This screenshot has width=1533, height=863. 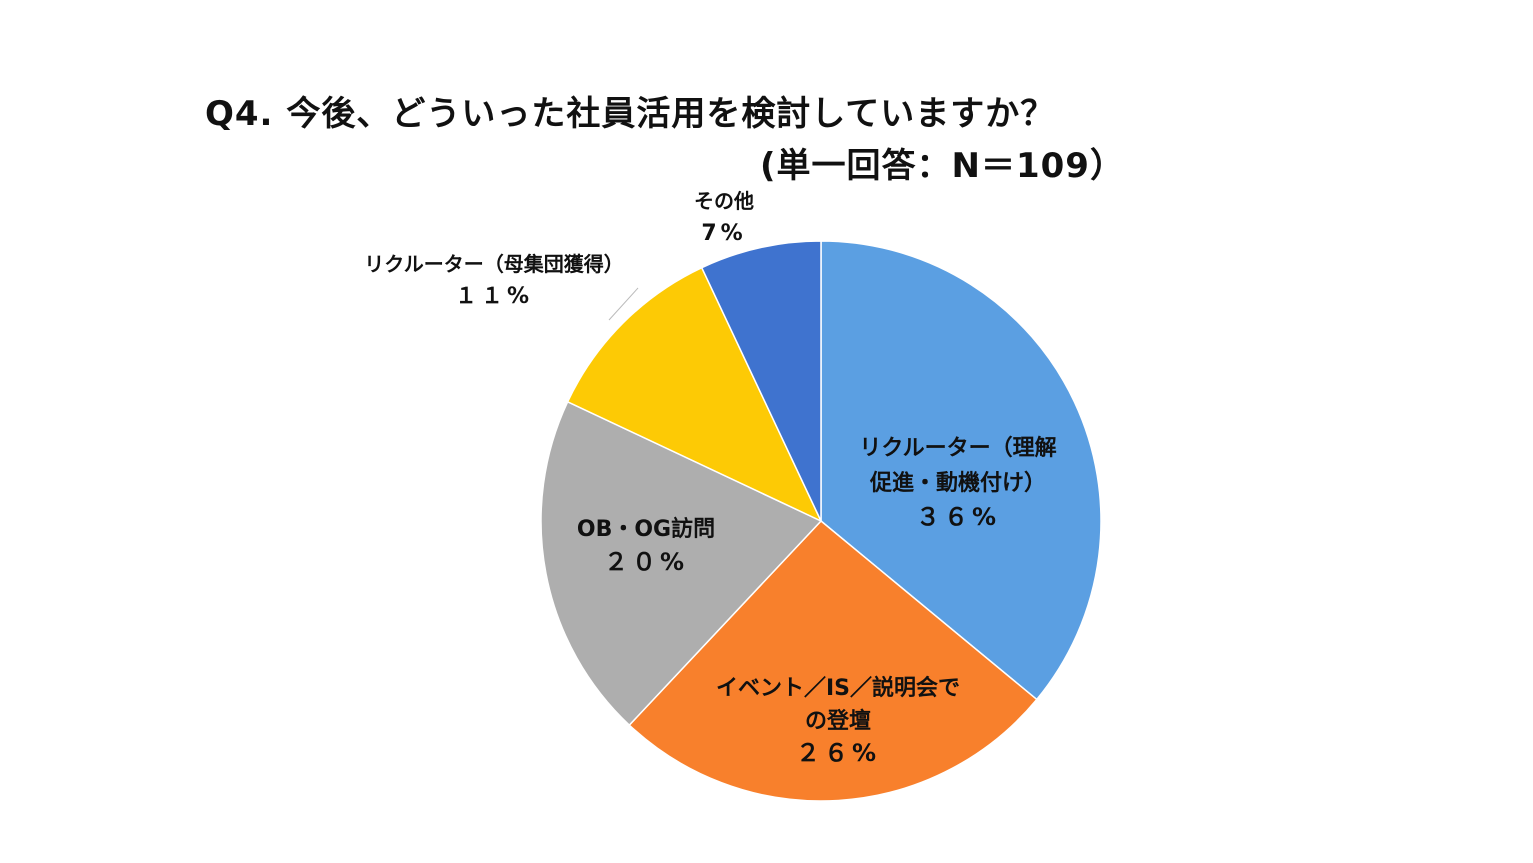 I want to click on slice-category-label: 促進・動機付け）, so click(x=957, y=483).